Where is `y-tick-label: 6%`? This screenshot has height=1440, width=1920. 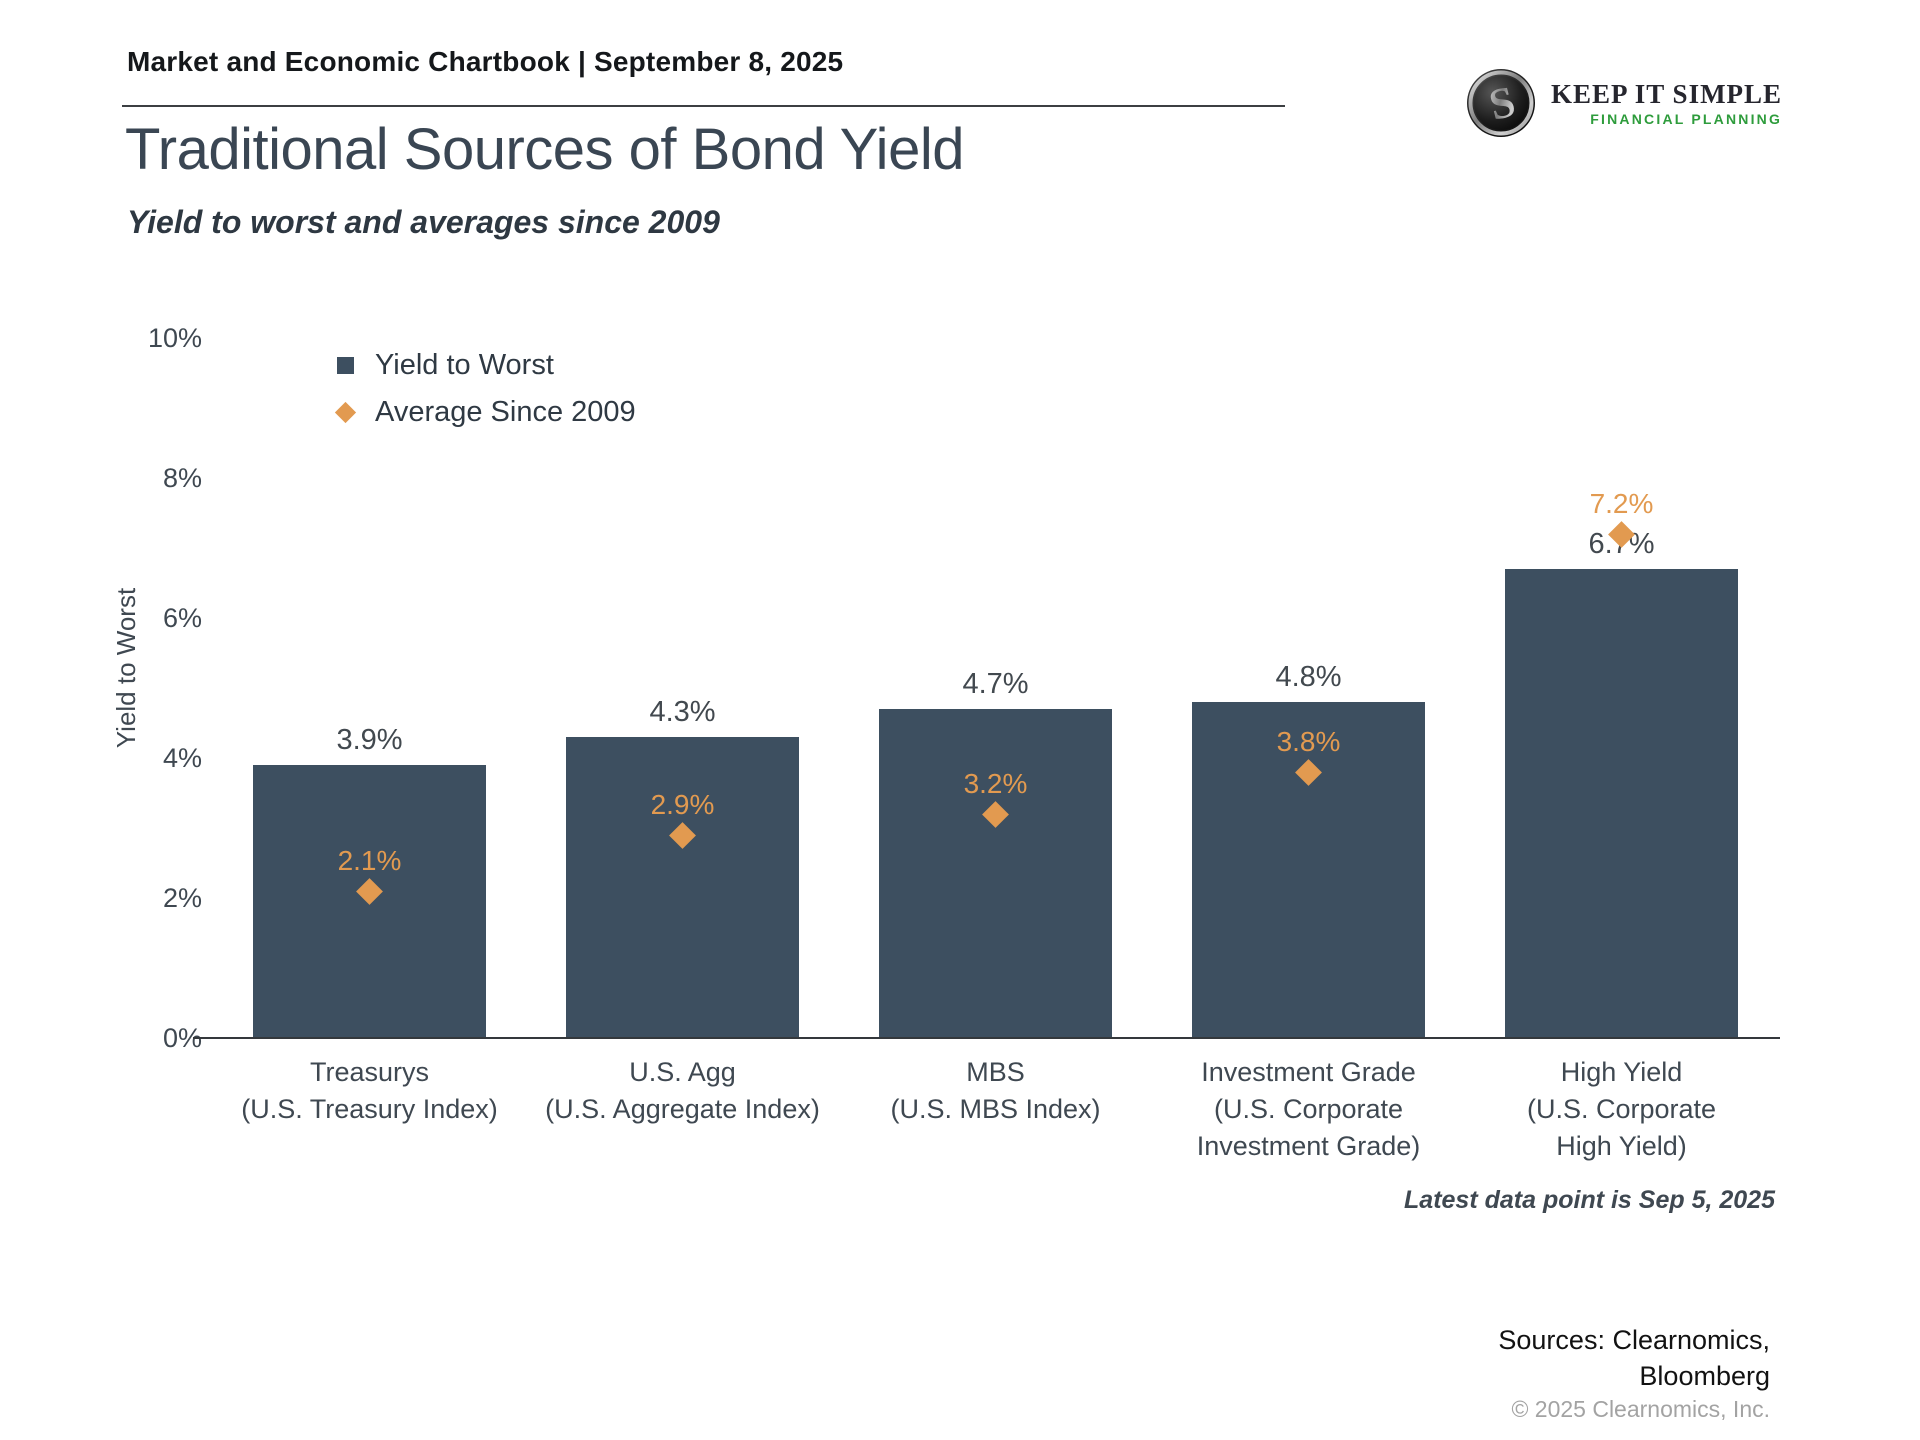
y-tick-label: 6% is located at coordinates (182, 618).